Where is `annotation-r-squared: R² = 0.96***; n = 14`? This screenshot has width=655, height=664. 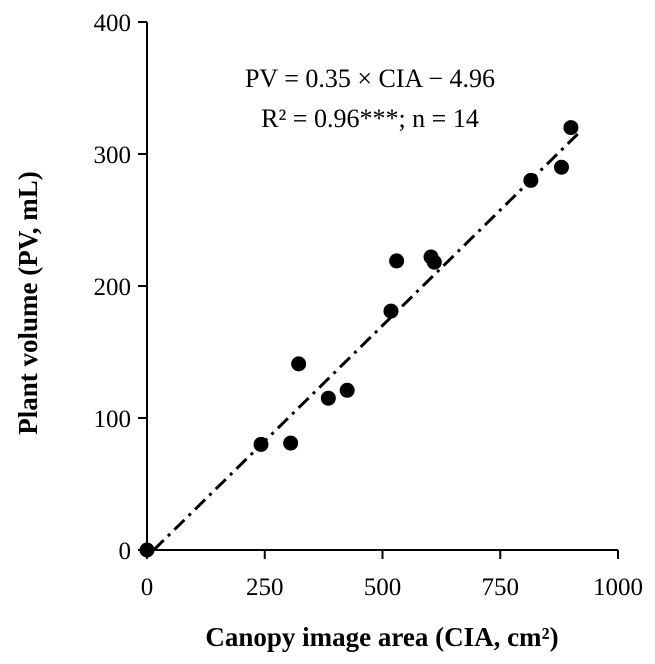
annotation-r-squared: R² = 0.96***; n = 14 is located at coordinates (370, 118).